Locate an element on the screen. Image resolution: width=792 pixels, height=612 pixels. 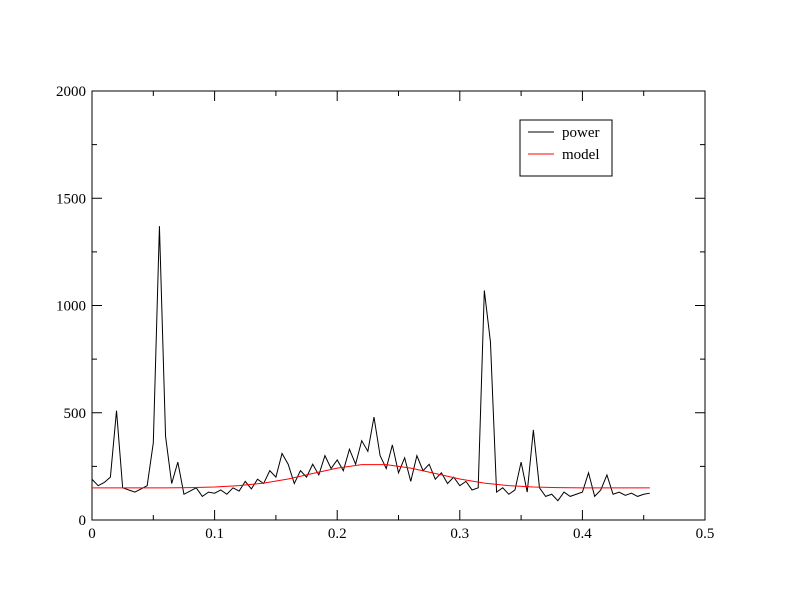
legend-box is located at coordinates (566, 148).